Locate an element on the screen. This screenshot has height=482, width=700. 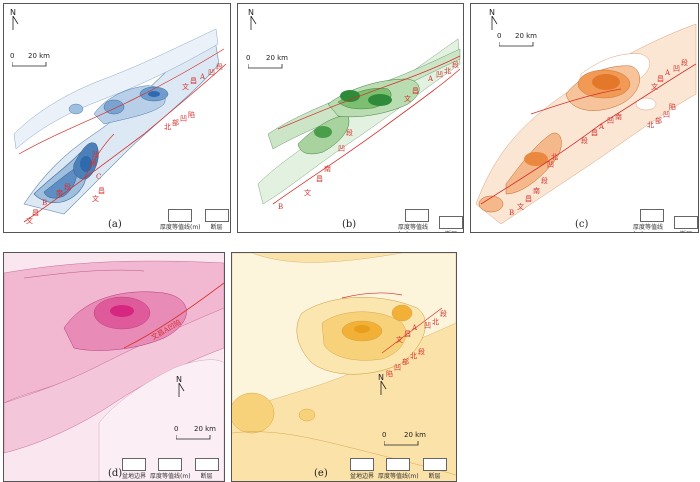
legend-d: 盆地边界 厚度等值线(m) 断层 is located at coordinates (170, 469).